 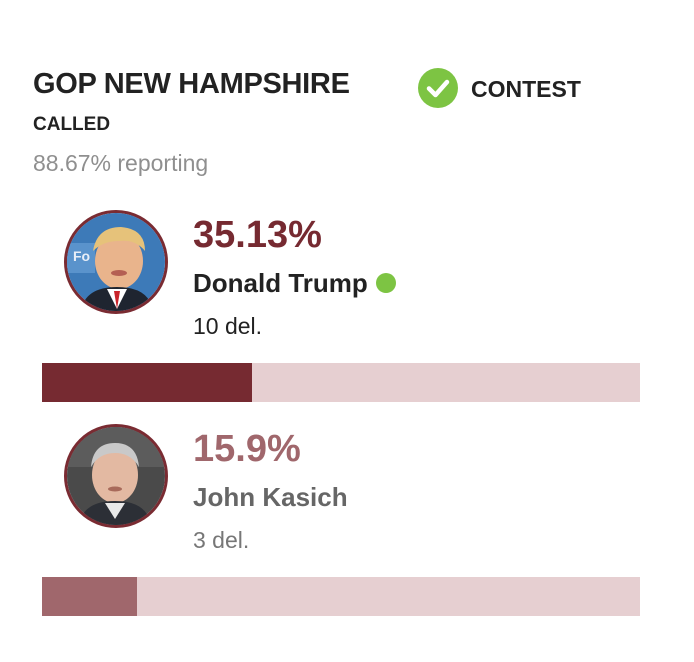 What do you see at coordinates (228, 326) in the screenshot?
I see `candidate-delegates: 10 del.` at bounding box center [228, 326].